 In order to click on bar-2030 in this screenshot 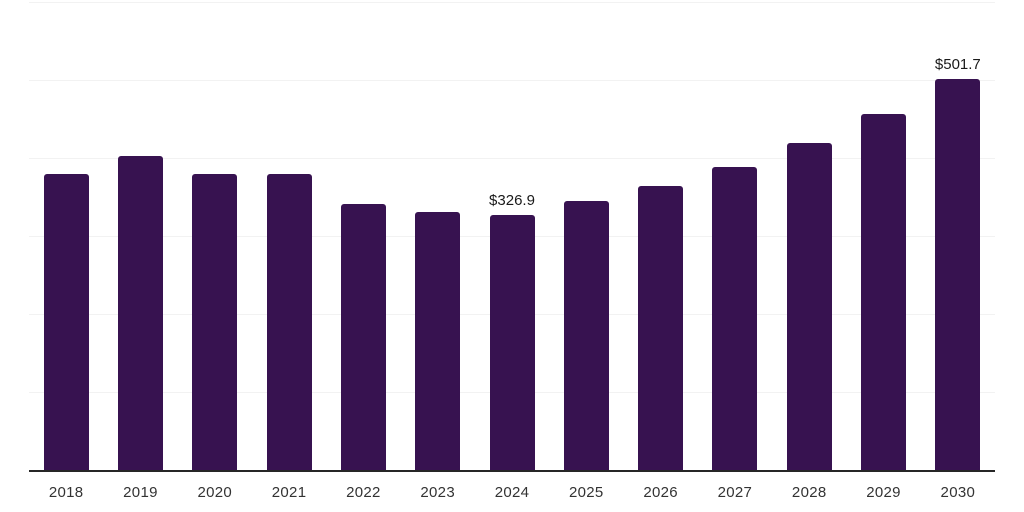, I will do `click(958, 274)`.